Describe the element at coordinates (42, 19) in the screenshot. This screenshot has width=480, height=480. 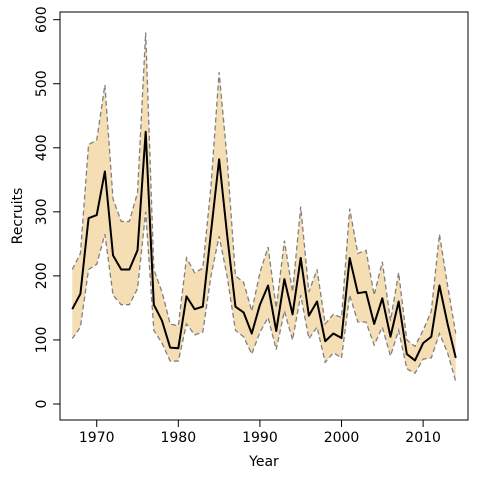
I see `y-tick-label-600: 600` at that location.